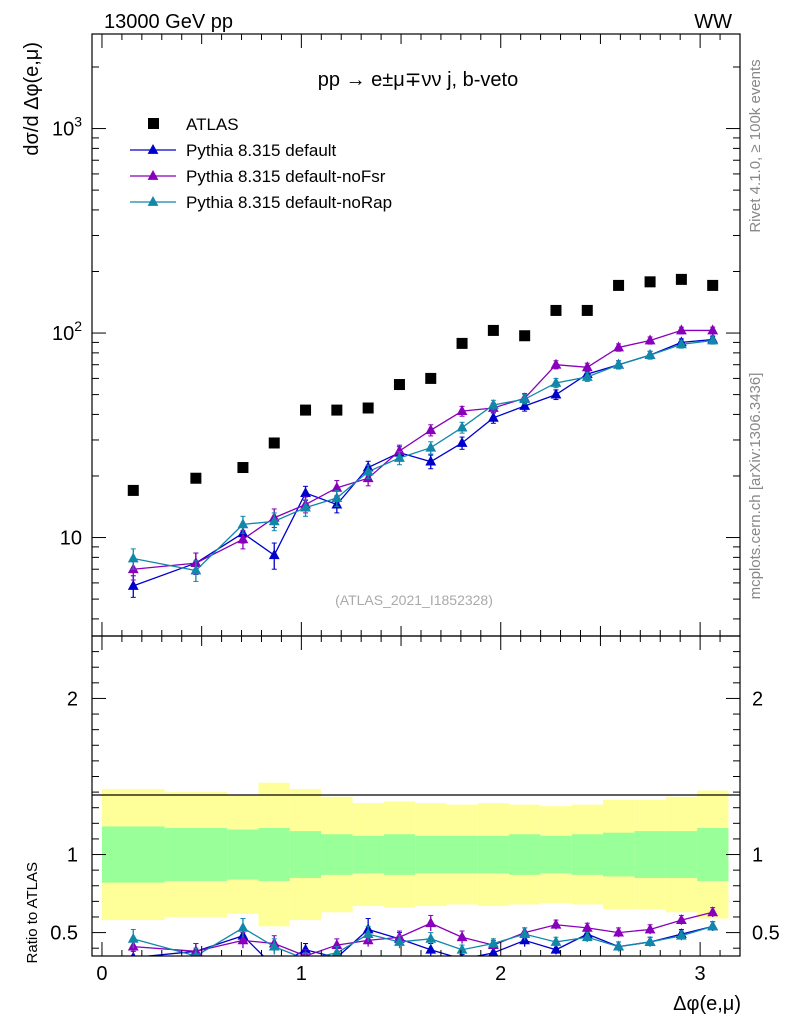  Describe the element at coordinates (261, 150) in the screenshot. I see `legend-label: Pythia 8.315 default` at that location.